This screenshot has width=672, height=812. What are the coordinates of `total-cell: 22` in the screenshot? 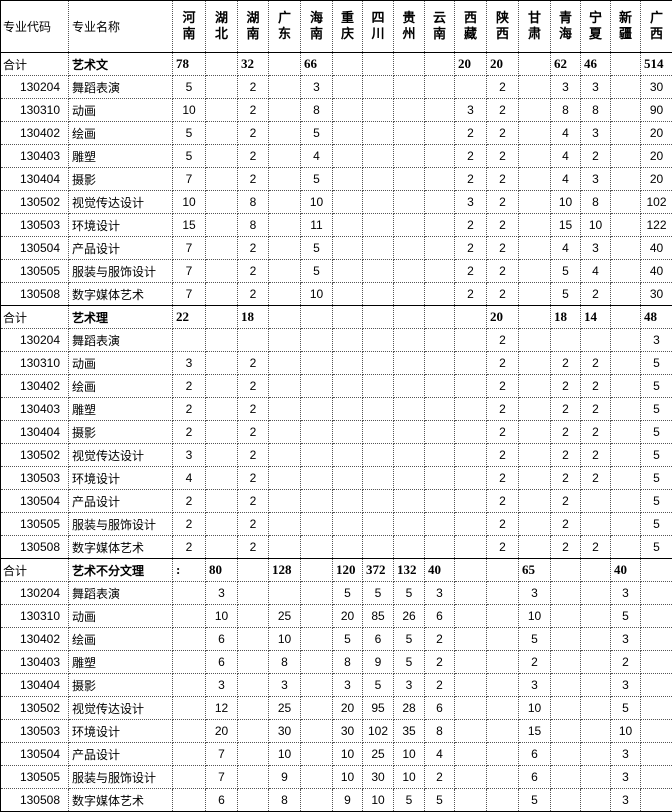 It's located at (189, 317).